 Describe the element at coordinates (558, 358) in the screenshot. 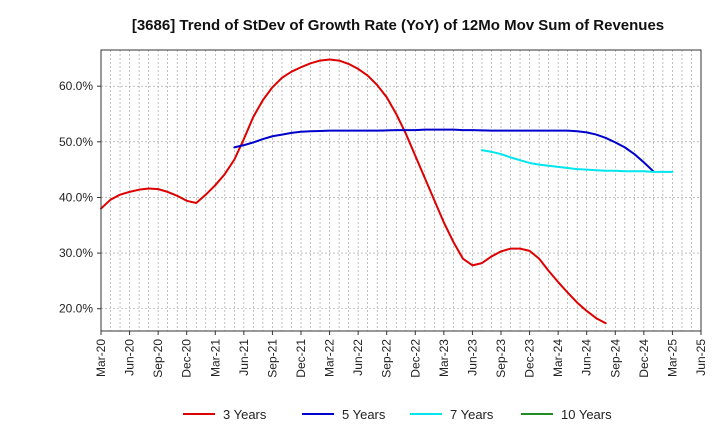

I see `x-tick-label: Mar-24` at that location.